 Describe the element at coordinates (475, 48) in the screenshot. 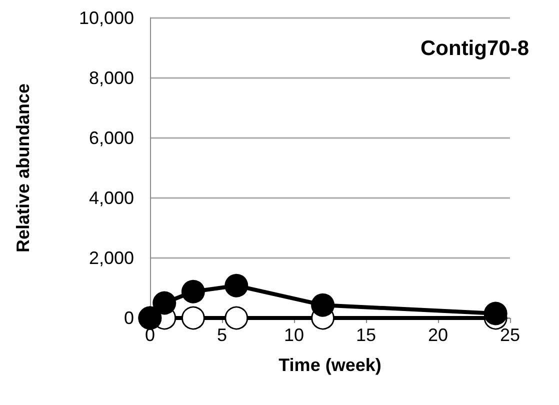

I see `annotation: Contig70-8` at that location.